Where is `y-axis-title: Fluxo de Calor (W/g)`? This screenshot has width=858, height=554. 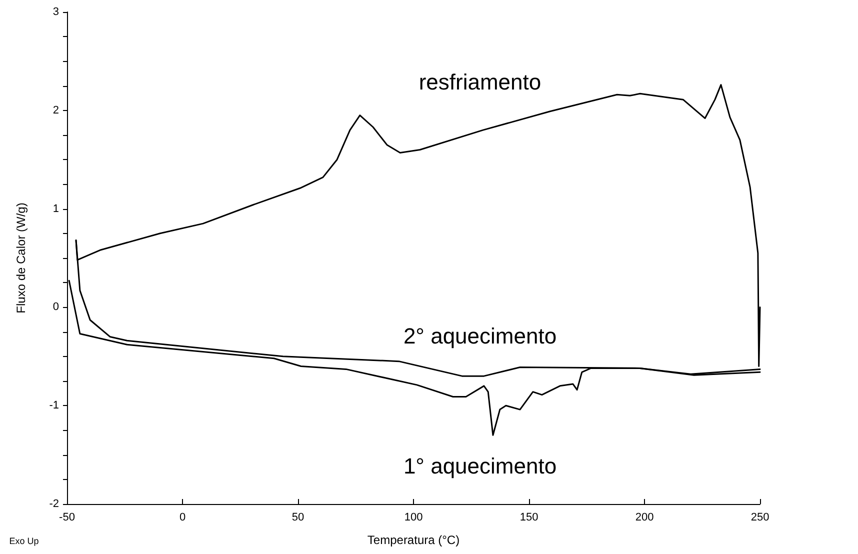 y-axis-title: Fluxo de Calor (W/g) is located at coordinates (21, 258).